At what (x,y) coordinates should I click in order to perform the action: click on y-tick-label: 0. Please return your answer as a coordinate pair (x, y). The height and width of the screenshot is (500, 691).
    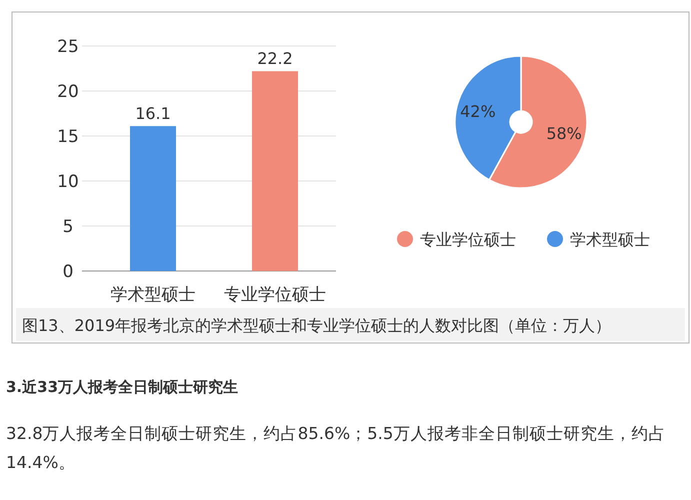
    Looking at the image, I should click on (68, 272).